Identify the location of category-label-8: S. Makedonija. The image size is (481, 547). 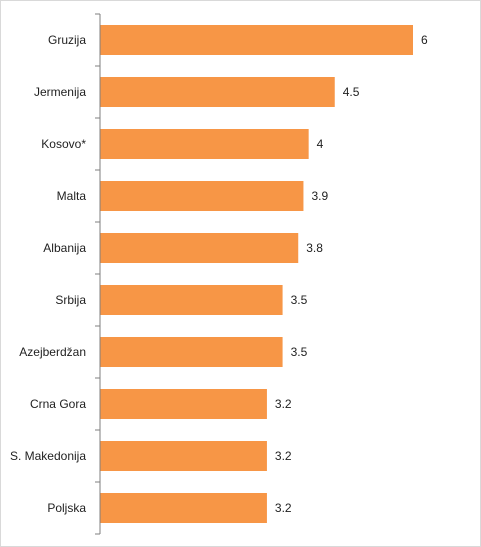
(48, 456).